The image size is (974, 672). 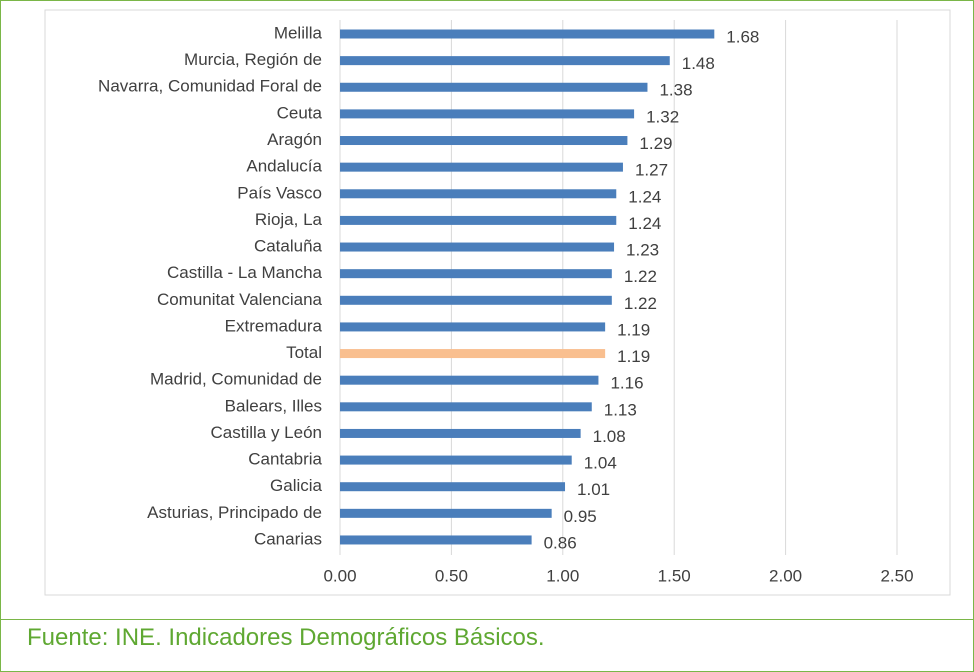 What do you see at coordinates (562, 575) in the screenshot?
I see `x-tick-label: 1.00` at bounding box center [562, 575].